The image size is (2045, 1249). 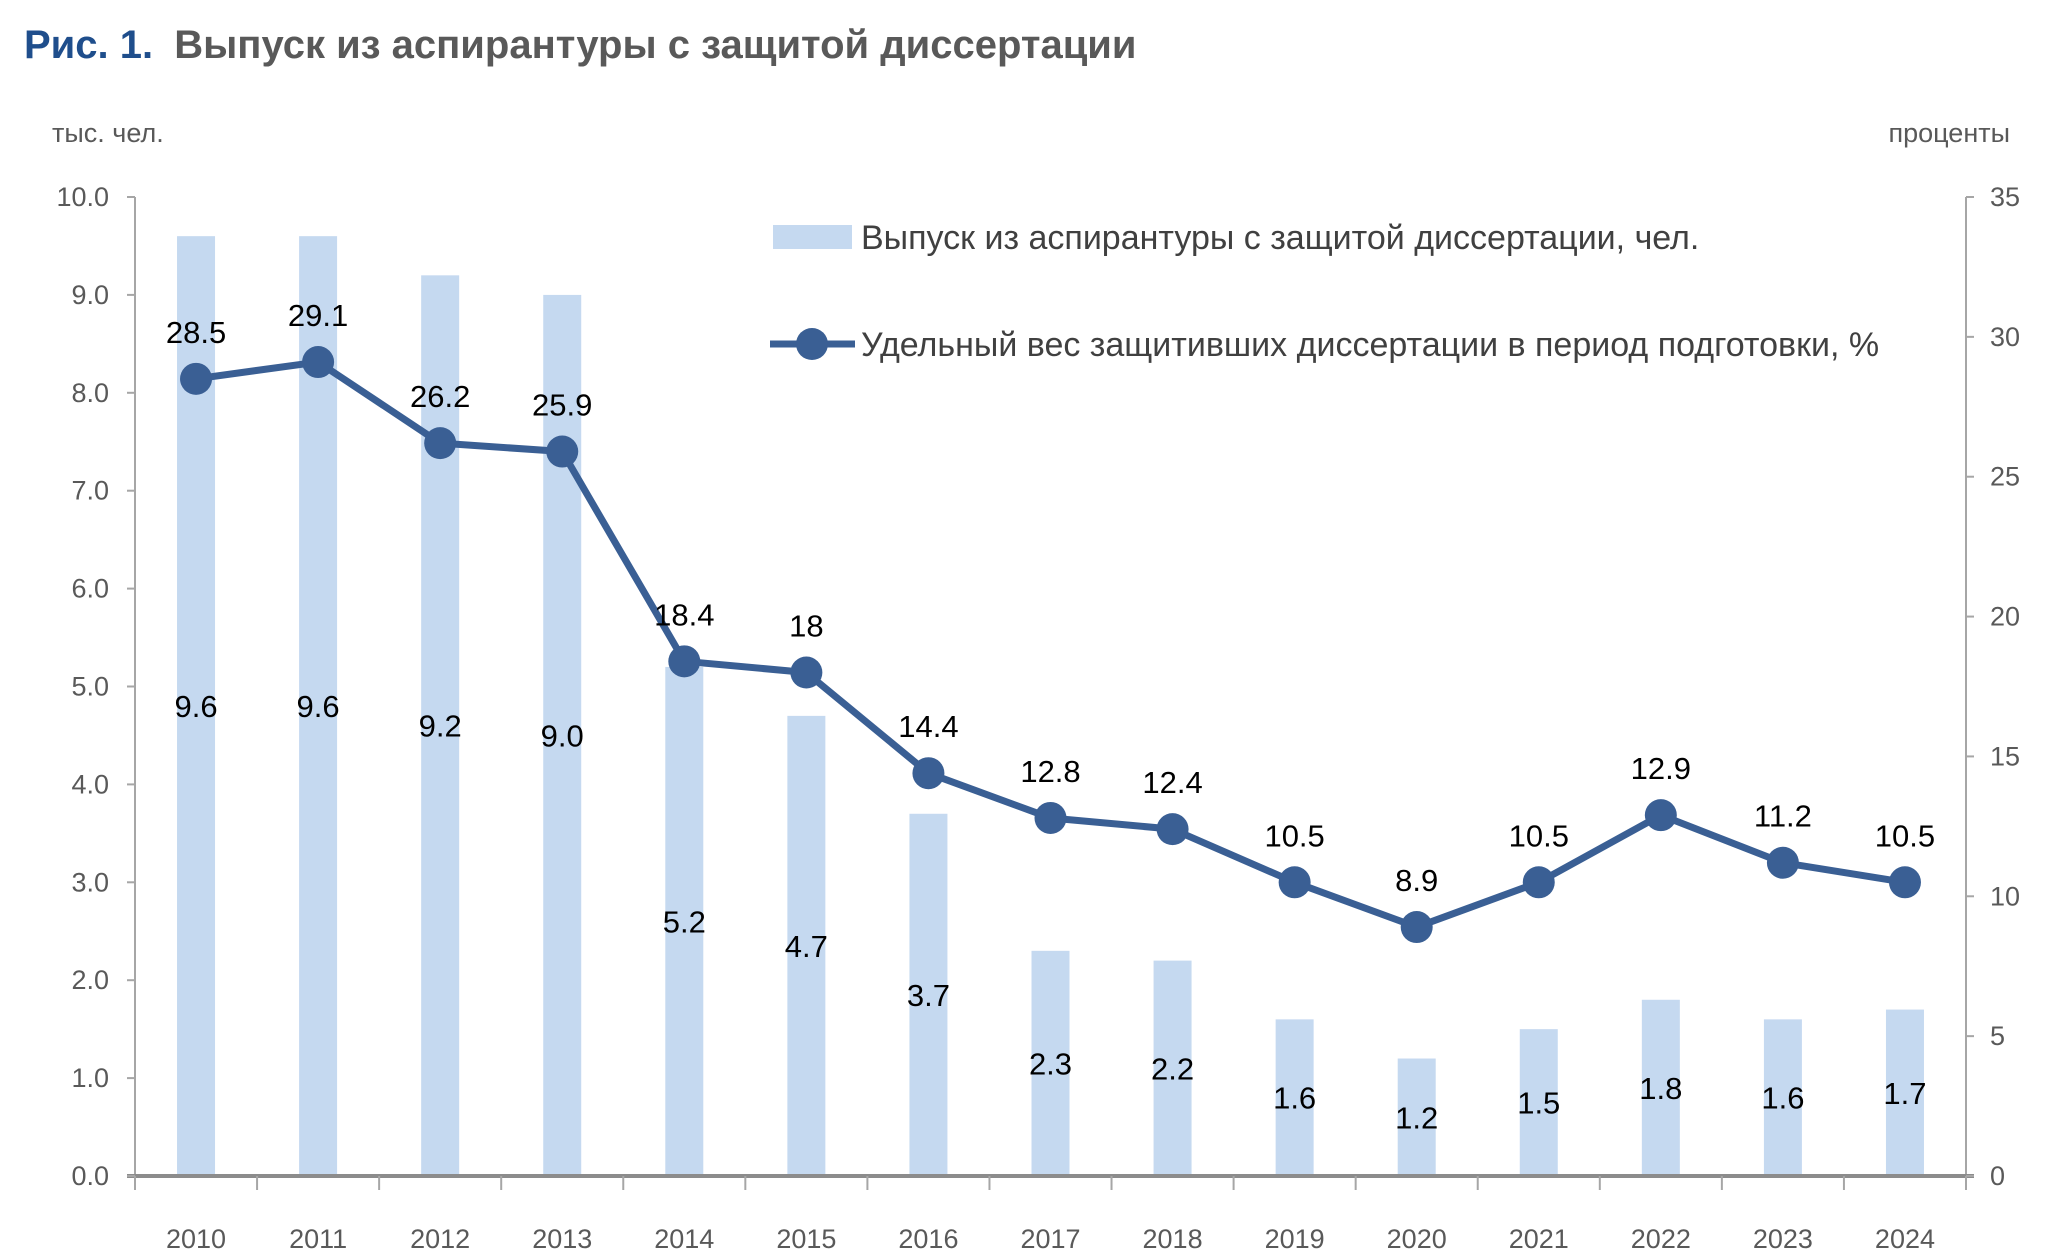 I want to click on y2-axis-label: проценты, so click(x=1949, y=133).